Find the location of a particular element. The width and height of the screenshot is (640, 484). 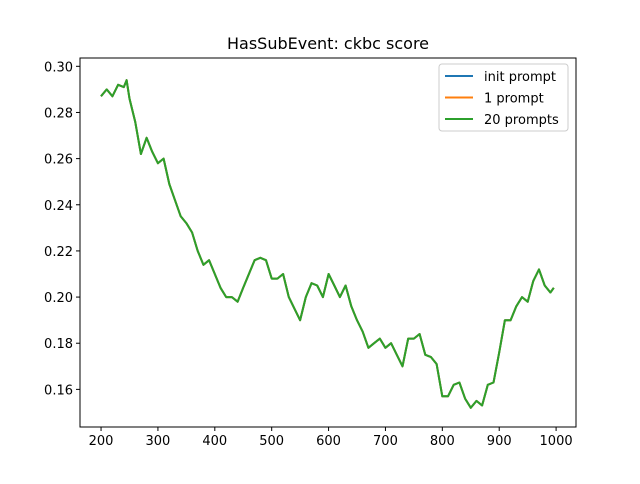

x-tick-label: 400 is located at coordinates (214, 441).